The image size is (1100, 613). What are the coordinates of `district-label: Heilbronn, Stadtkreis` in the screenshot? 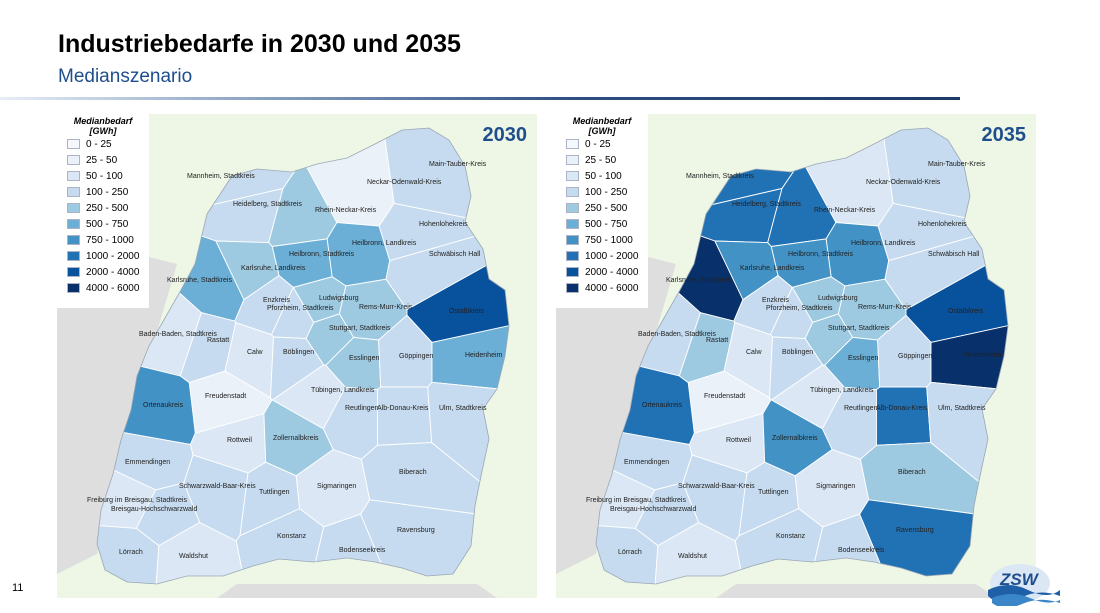 It's located at (321, 254).